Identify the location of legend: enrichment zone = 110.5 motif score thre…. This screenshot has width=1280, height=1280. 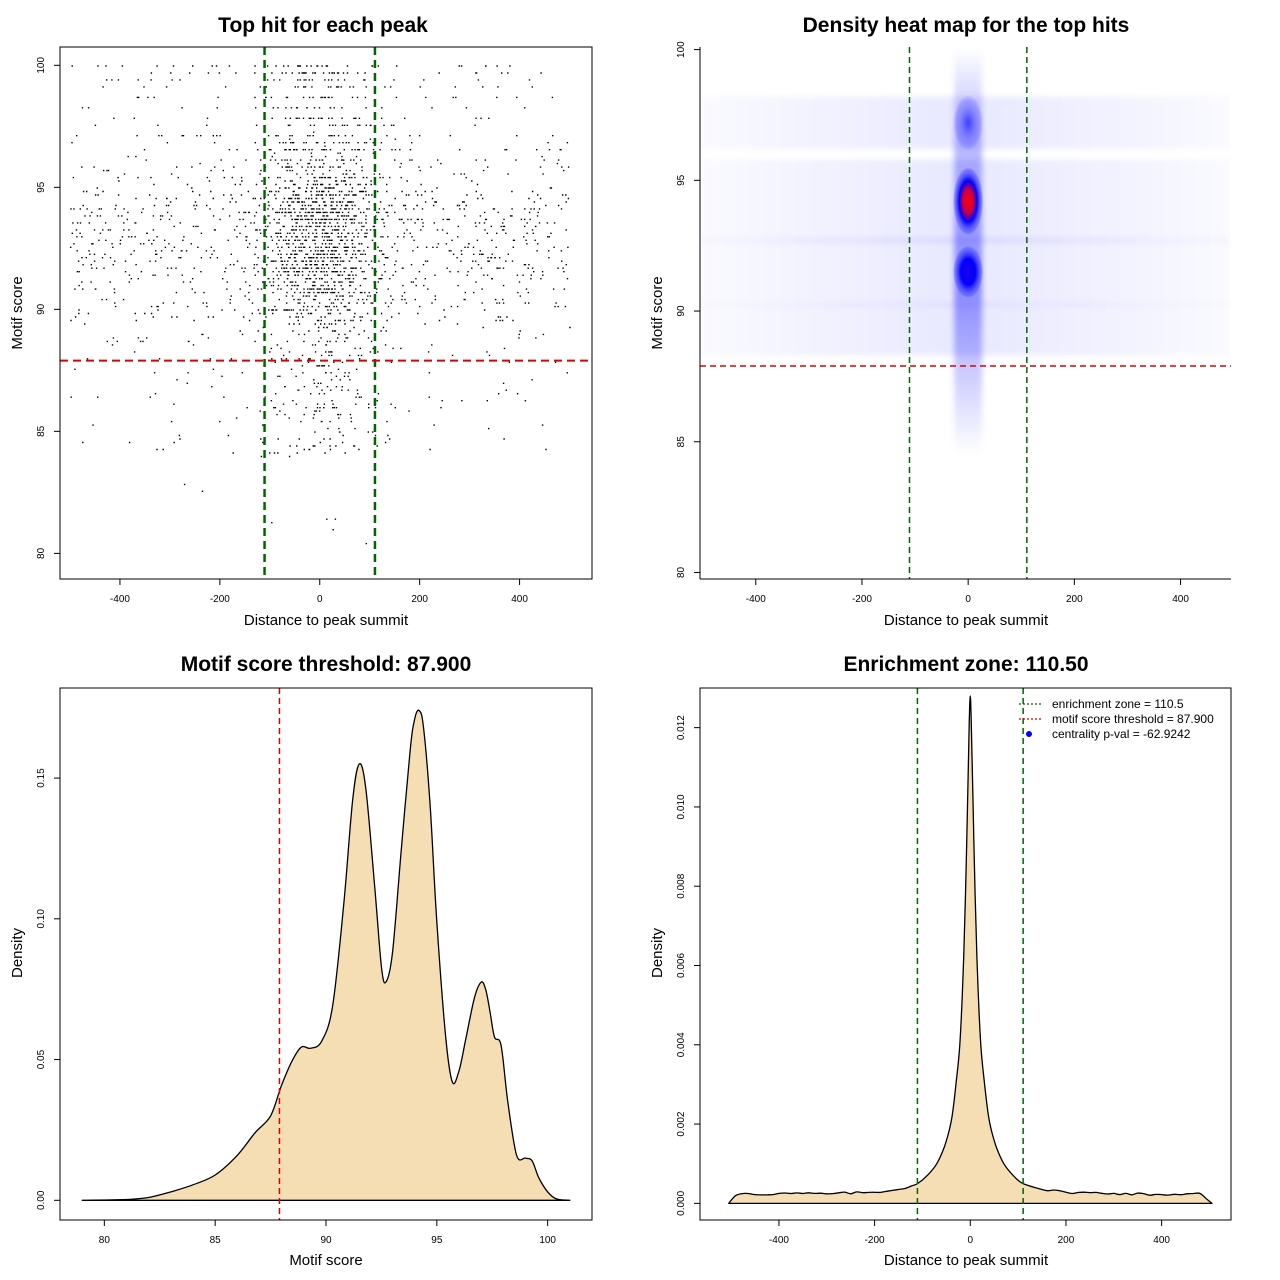
(1116, 719).